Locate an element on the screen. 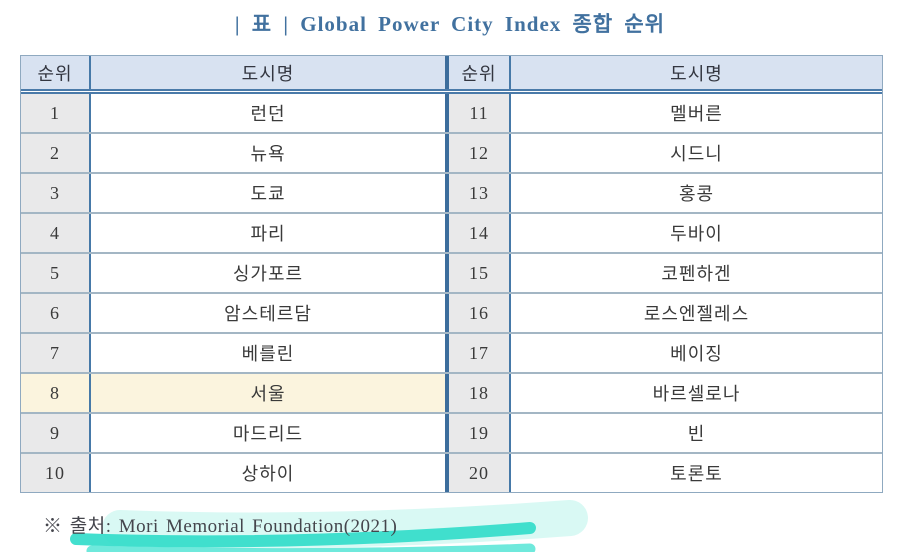 Image resolution: width=900 pixels, height=552 pixels. city-cell-right: 멜버른 is located at coordinates (696, 114).